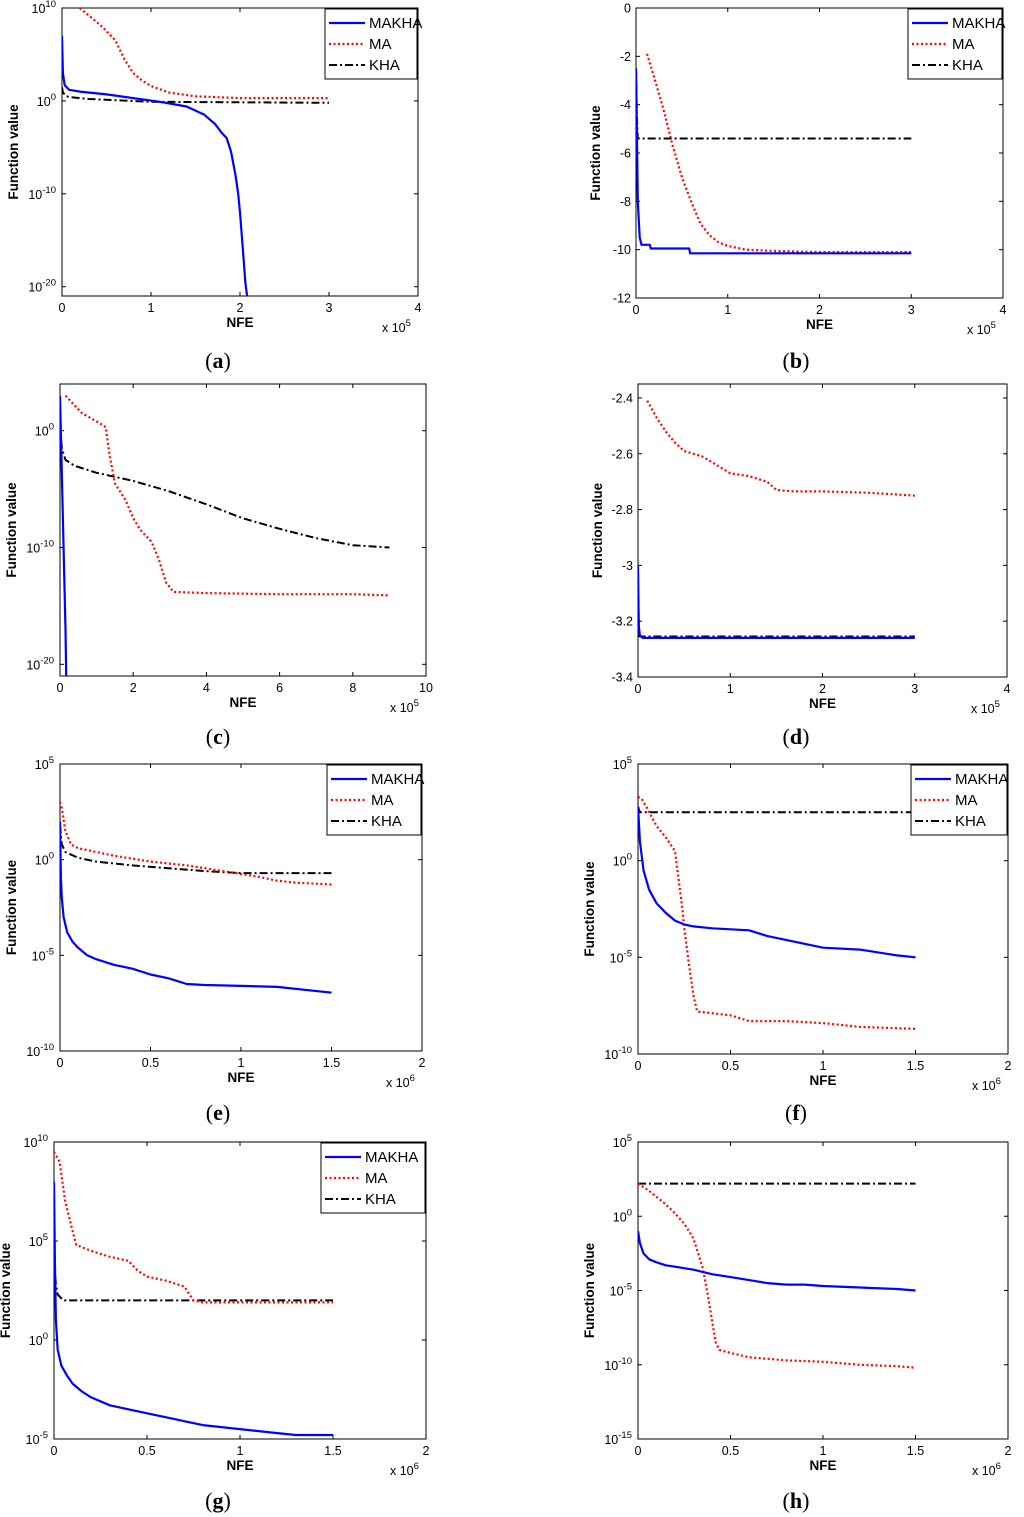  I want to click on y-tick-exponent: -5, so click(44, 1435).